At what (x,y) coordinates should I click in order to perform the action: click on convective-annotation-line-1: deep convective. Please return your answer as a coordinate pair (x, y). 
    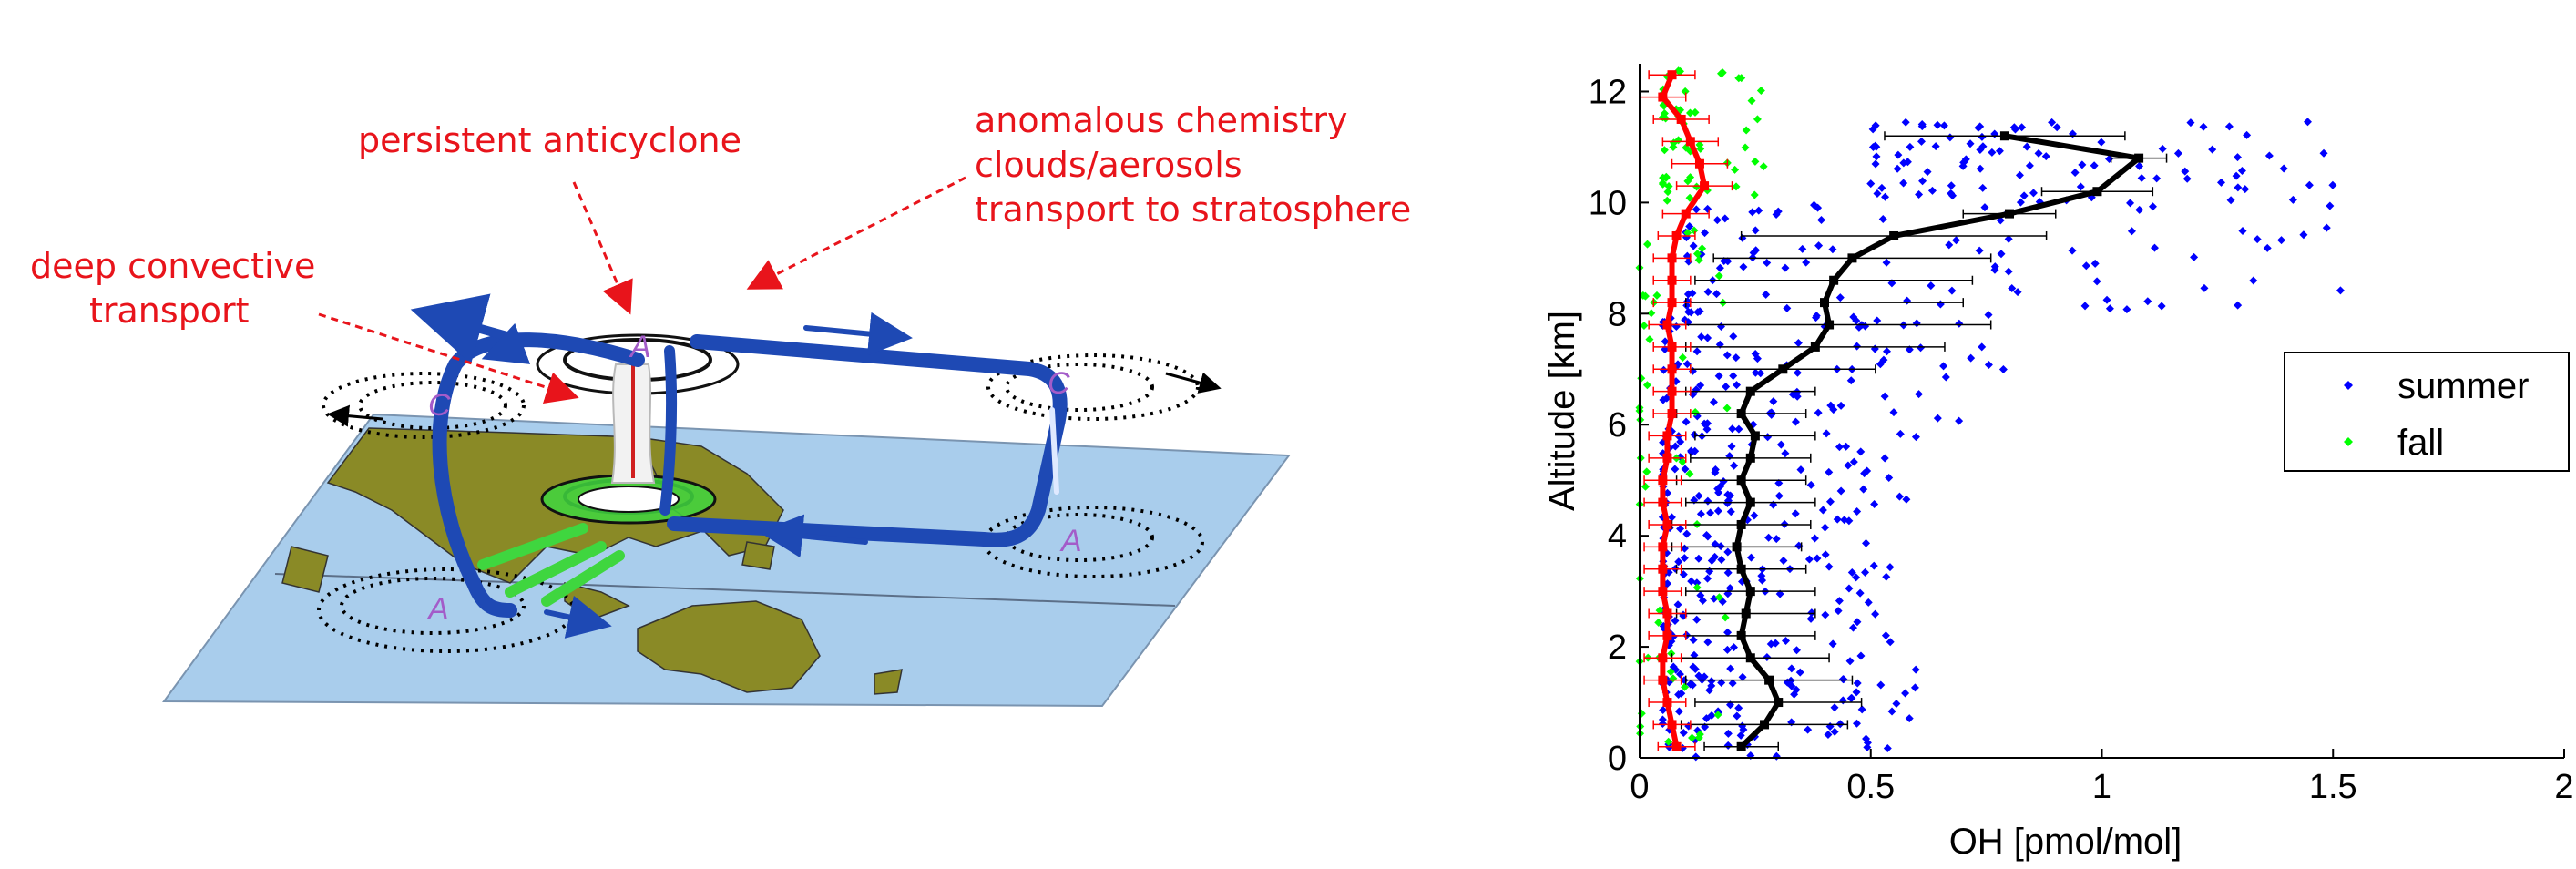
    Looking at the image, I should click on (173, 266).